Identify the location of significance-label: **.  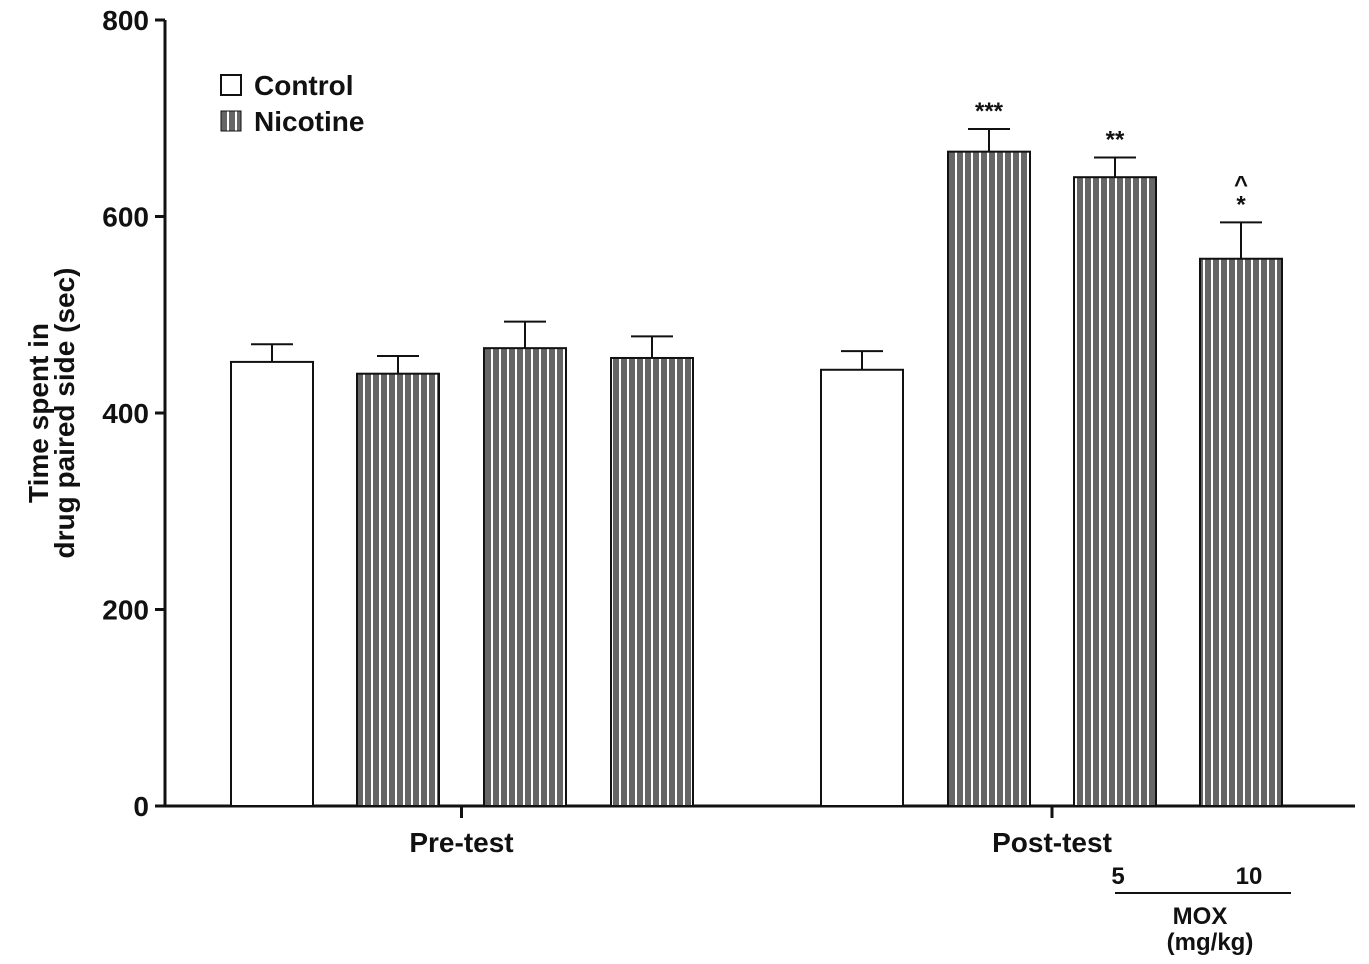
(1115, 140).